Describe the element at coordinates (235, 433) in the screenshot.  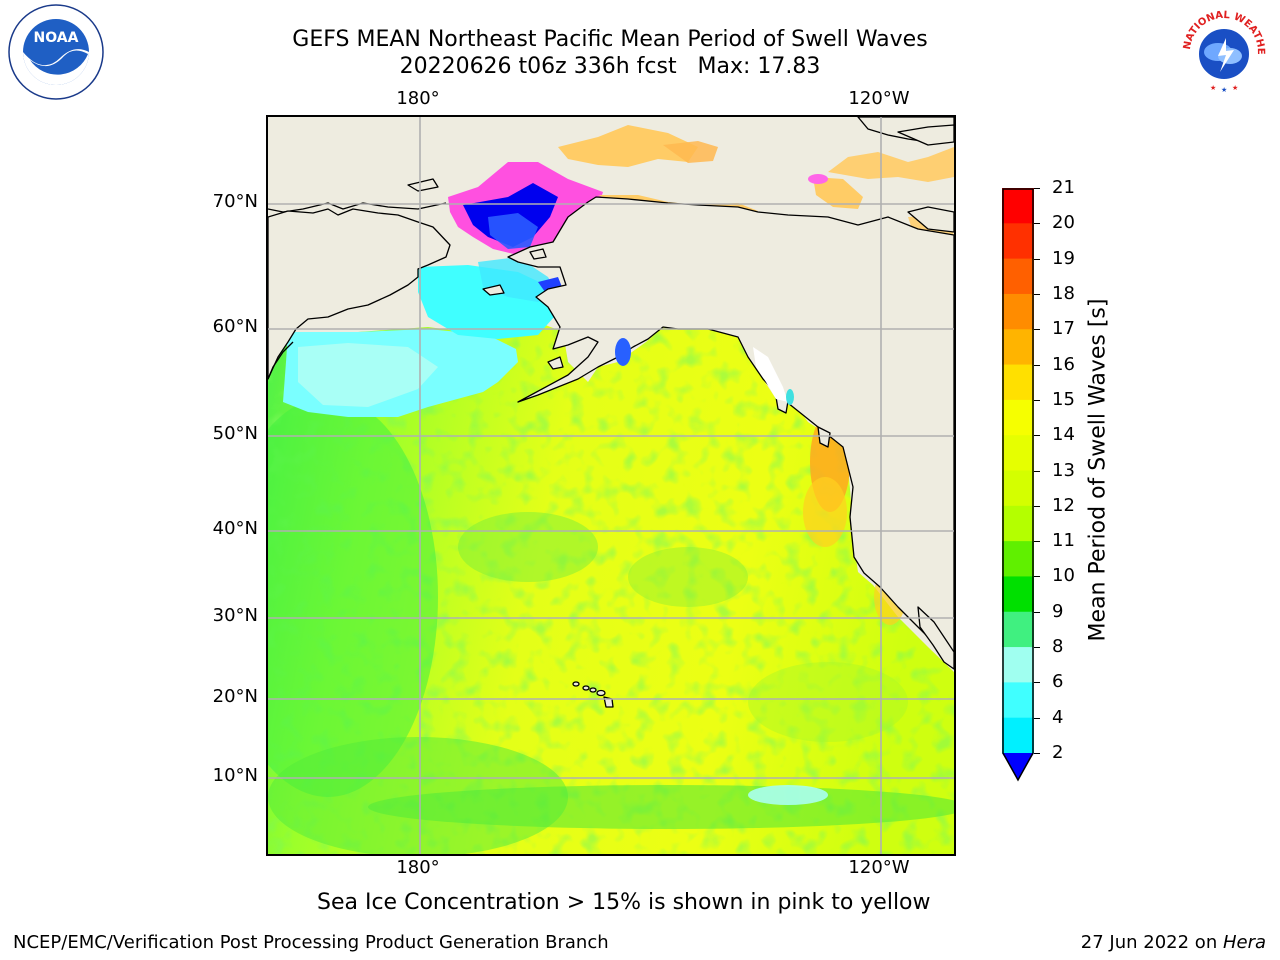
I see `lat-label-50n: 50°N` at that location.